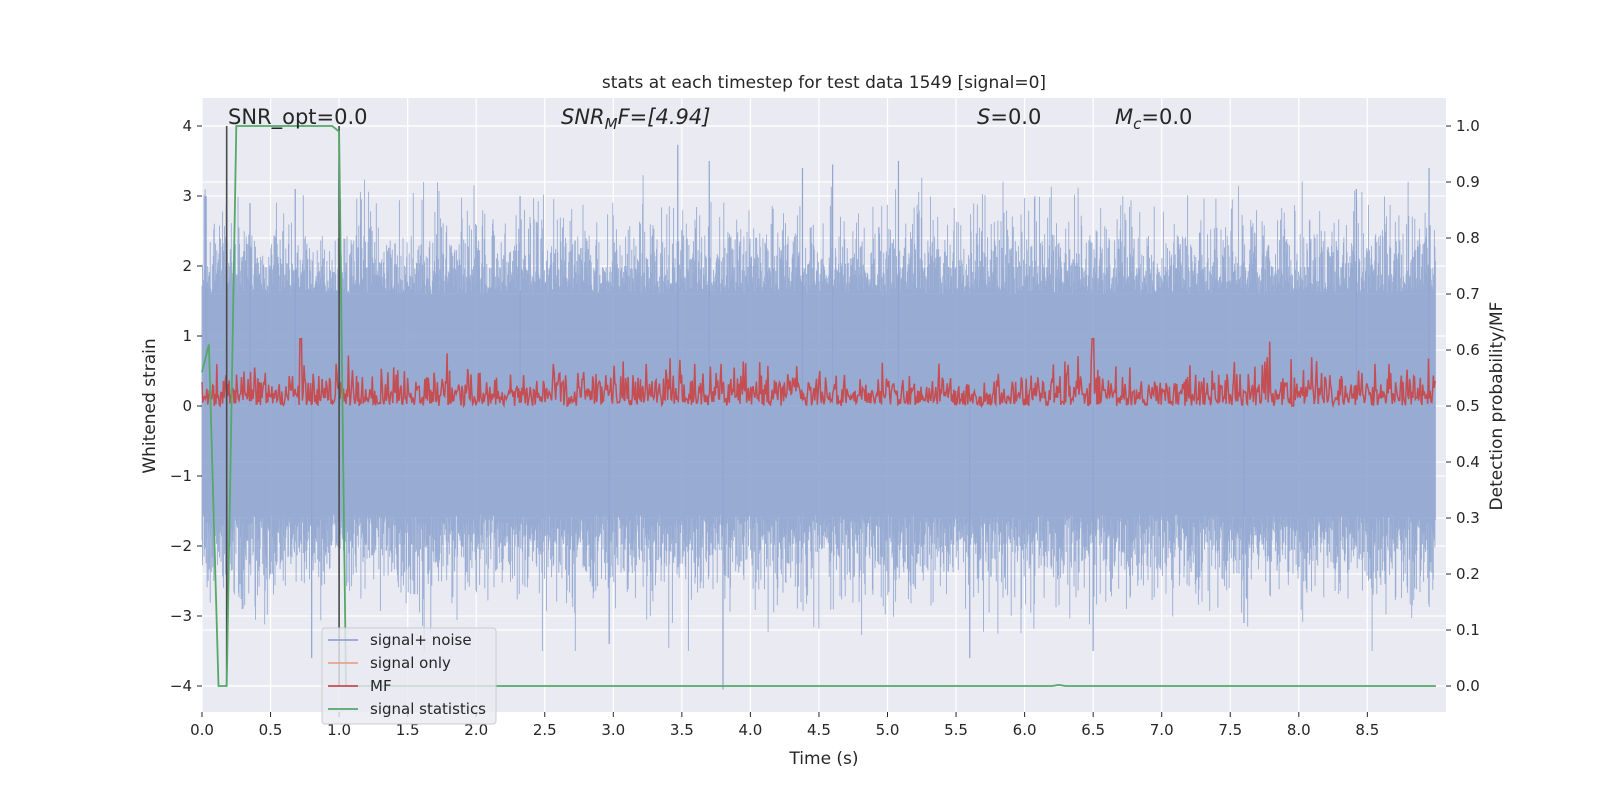  What do you see at coordinates (1468, 518) in the screenshot?
I see `right-y-tick-label: 0.3` at bounding box center [1468, 518].